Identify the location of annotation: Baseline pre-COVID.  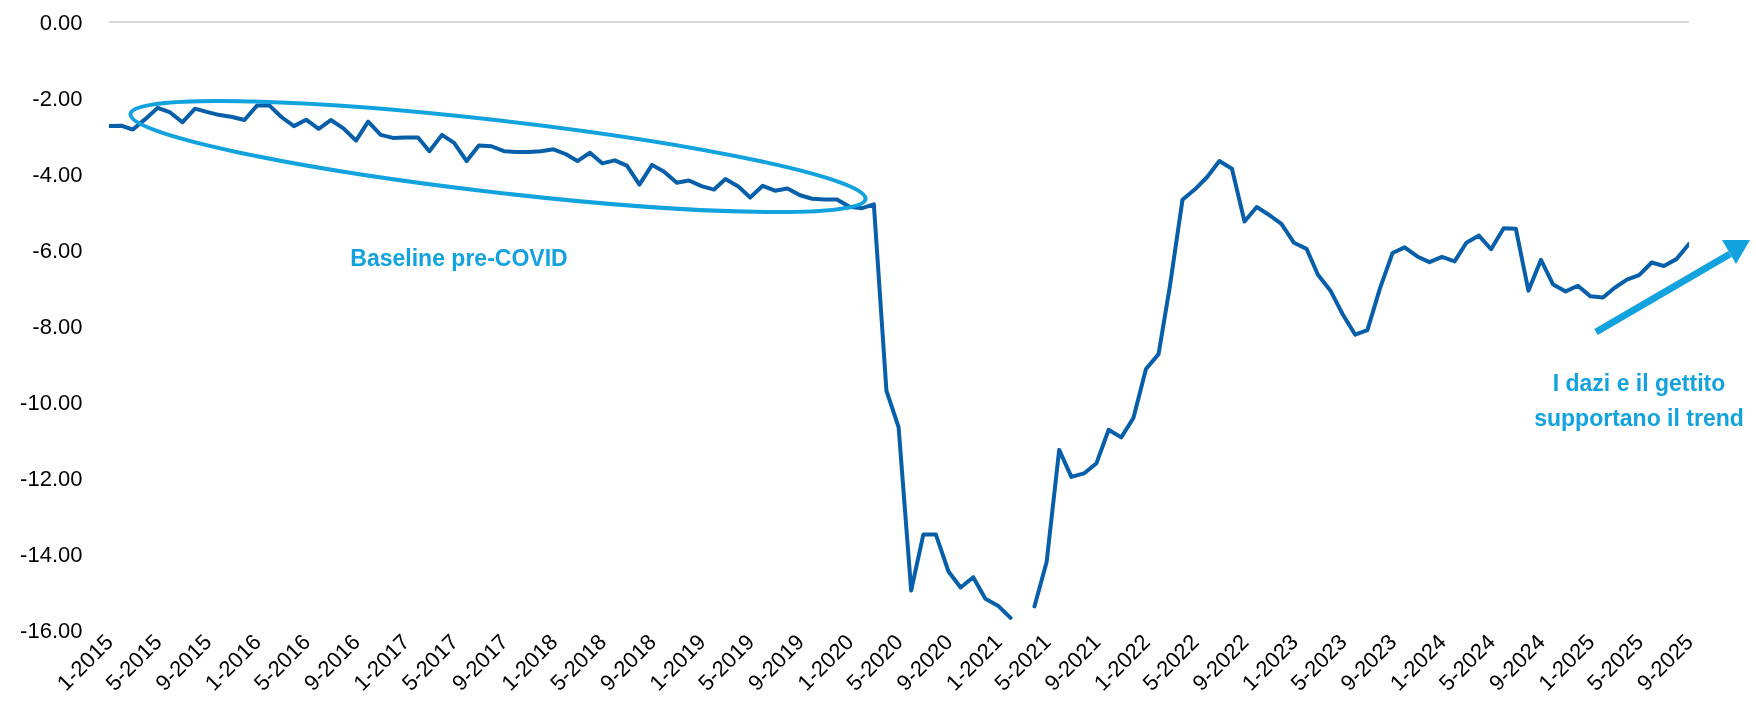
(459, 258).